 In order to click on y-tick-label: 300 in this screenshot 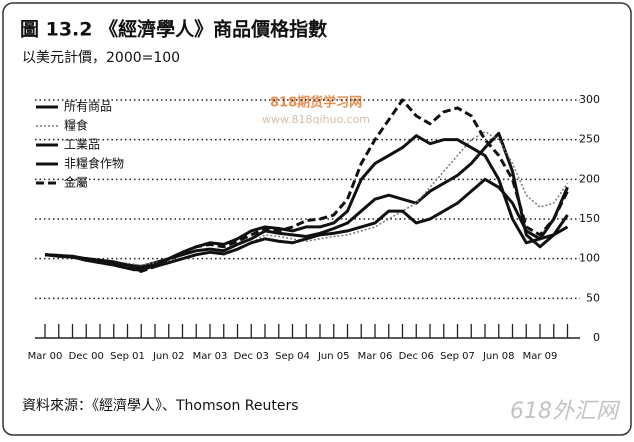, I will do `click(589, 99)`.